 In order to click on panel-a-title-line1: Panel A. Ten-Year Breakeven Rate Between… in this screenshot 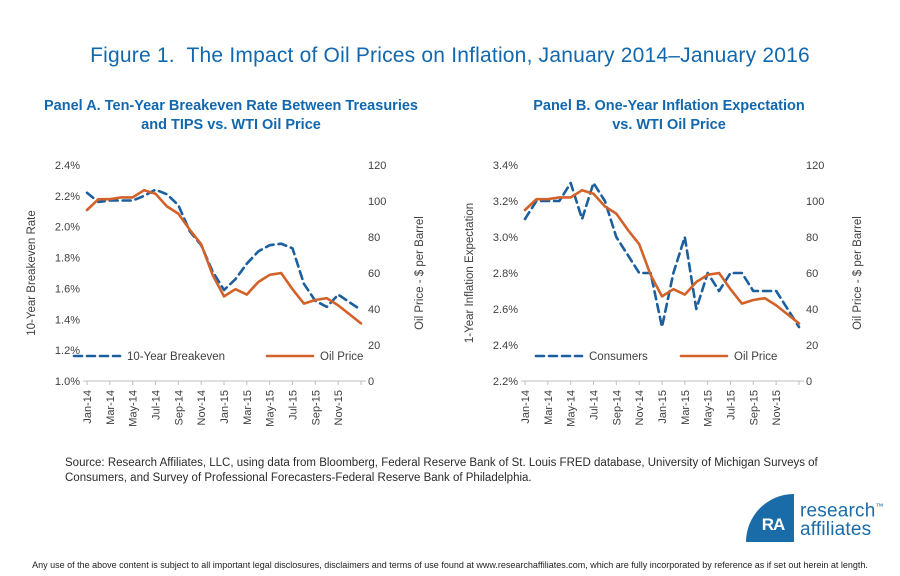, I will do `click(231, 106)`.